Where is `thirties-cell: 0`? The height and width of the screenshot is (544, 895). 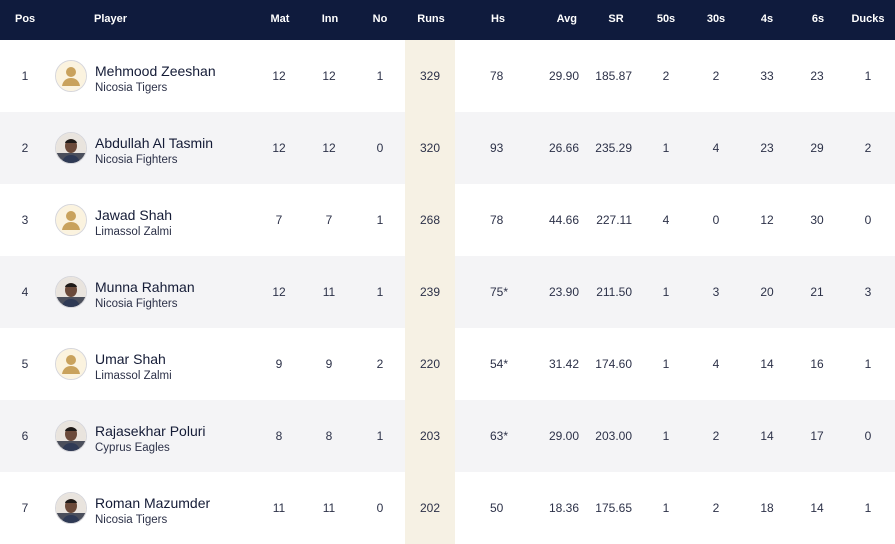 thirties-cell: 0 is located at coordinates (716, 220).